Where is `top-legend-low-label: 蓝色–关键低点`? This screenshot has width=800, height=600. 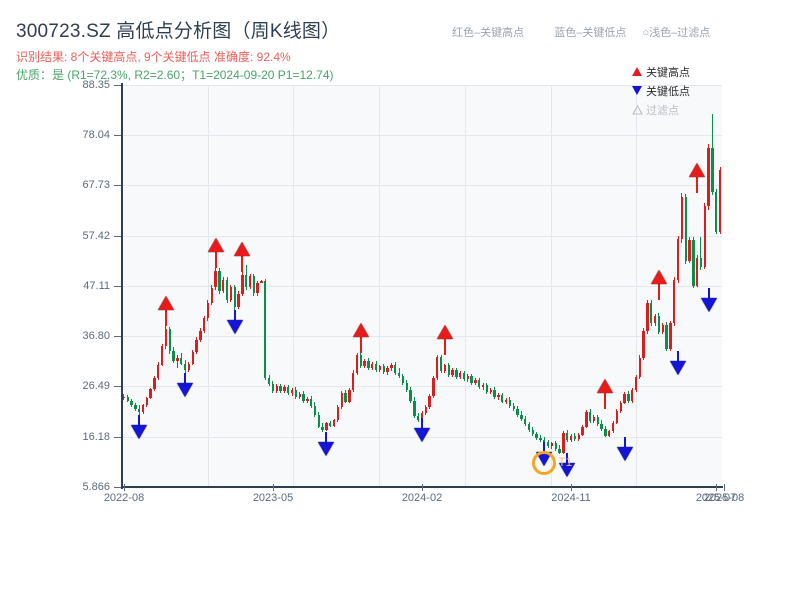 top-legend-low-label: 蓝色–关键低点 is located at coordinates (590, 33).